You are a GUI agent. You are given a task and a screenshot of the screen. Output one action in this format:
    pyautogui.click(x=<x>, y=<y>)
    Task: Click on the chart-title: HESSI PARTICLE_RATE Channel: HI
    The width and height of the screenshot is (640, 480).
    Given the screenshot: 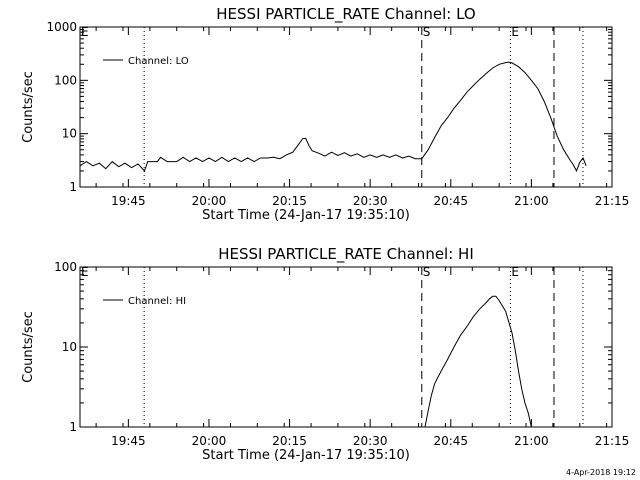 What is the action you would take?
    pyautogui.click(x=346, y=254)
    